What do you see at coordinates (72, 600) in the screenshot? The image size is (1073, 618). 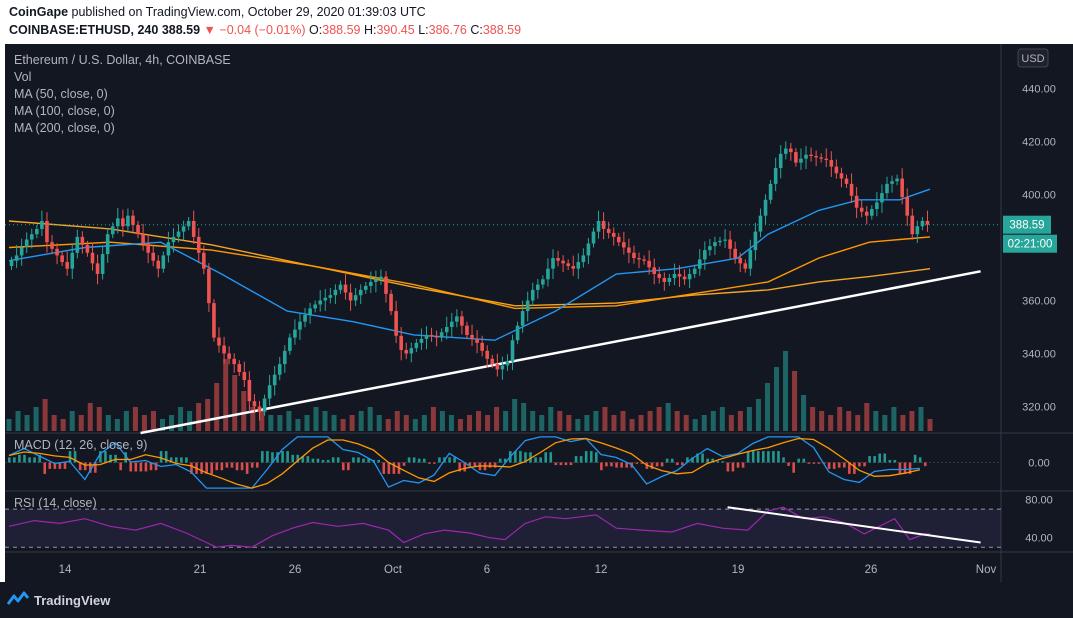 I see `tradingview-brand: TradingView` at bounding box center [72, 600].